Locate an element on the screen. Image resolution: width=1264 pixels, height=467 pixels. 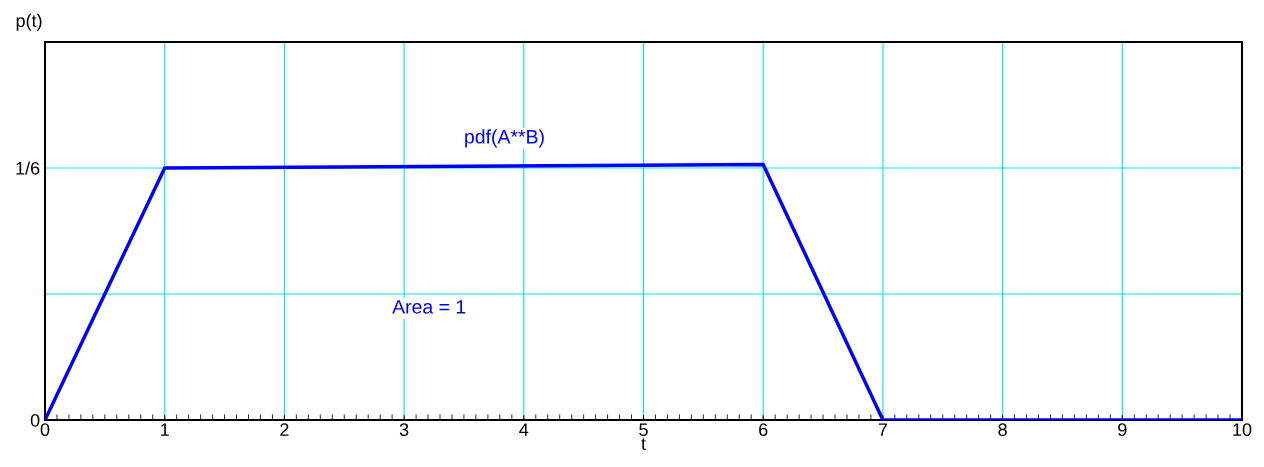
x-tick-label: 0 is located at coordinates (45, 430).